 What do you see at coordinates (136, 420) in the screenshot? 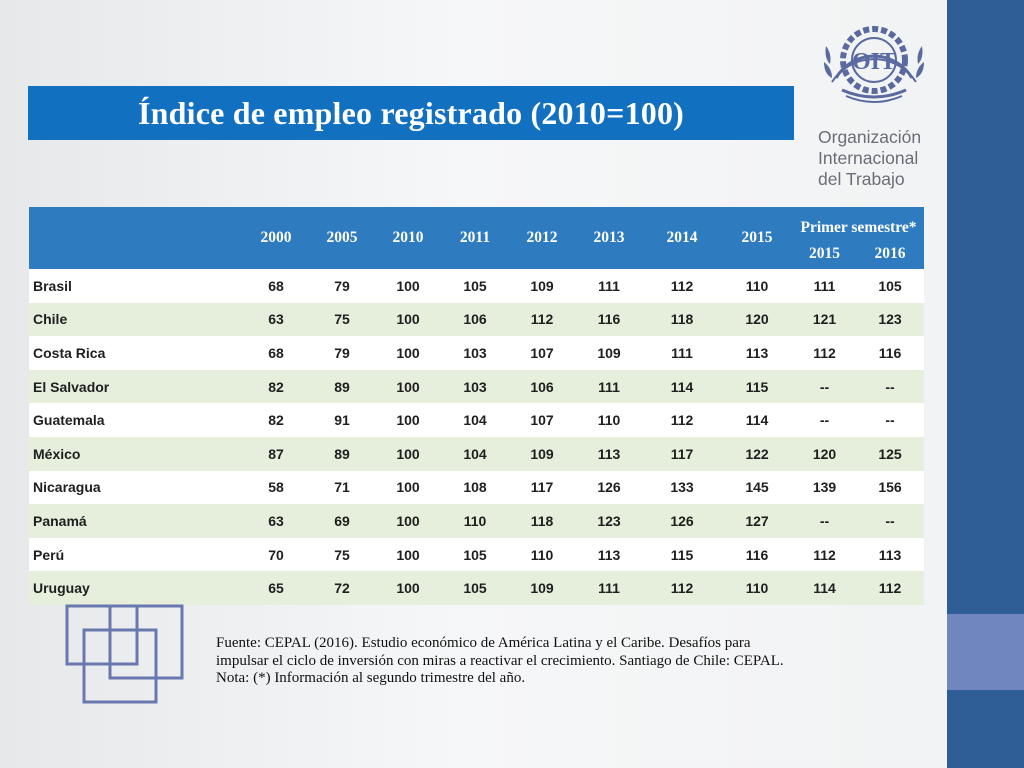
I see `country-cell: Guatemala` at bounding box center [136, 420].